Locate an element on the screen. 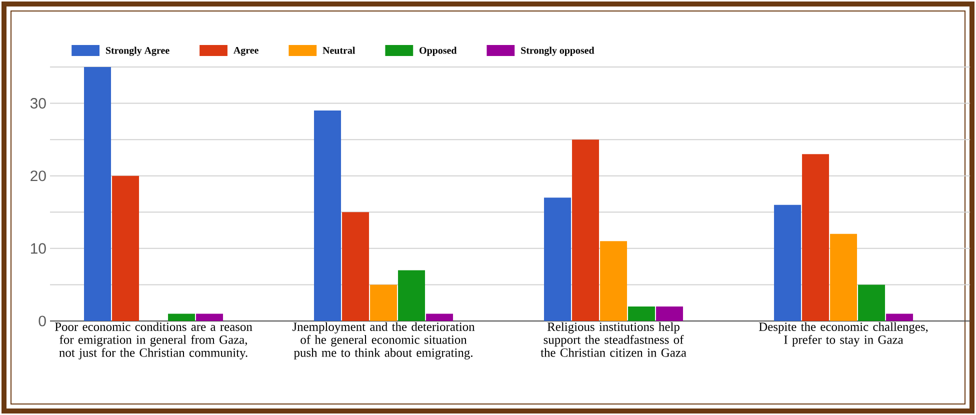  x-tick-label: Despite the economic challenges, I prefer to stay in Gaza is located at coordinates (843, 334).